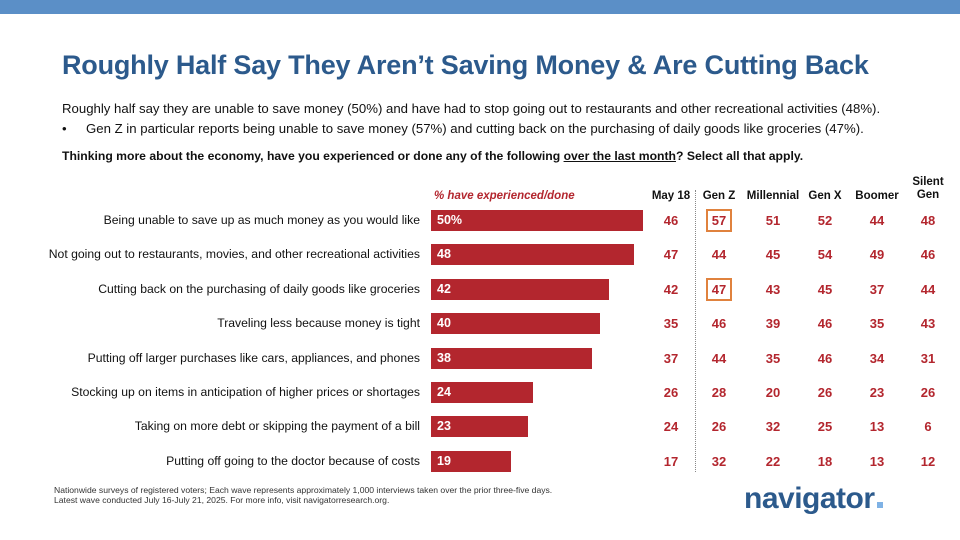 The width and height of the screenshot is (960, 540). I want to click on table-cell: 25, so click(825, 427).